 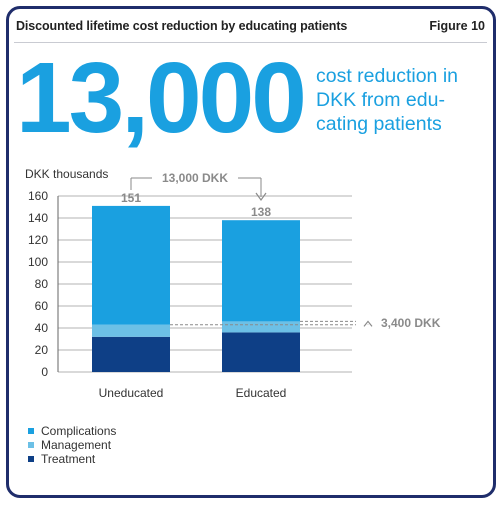 I want to click on legend-swatch-management, so click(x=31, y=445).